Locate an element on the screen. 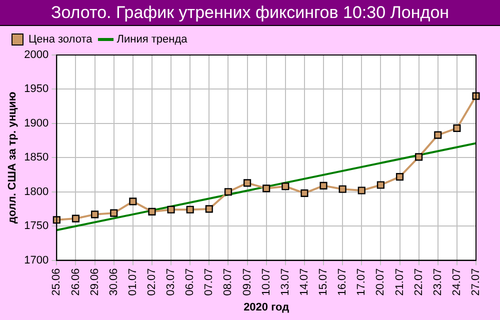  x-axis-title: 2020 год is located at coordinates (267, 307).